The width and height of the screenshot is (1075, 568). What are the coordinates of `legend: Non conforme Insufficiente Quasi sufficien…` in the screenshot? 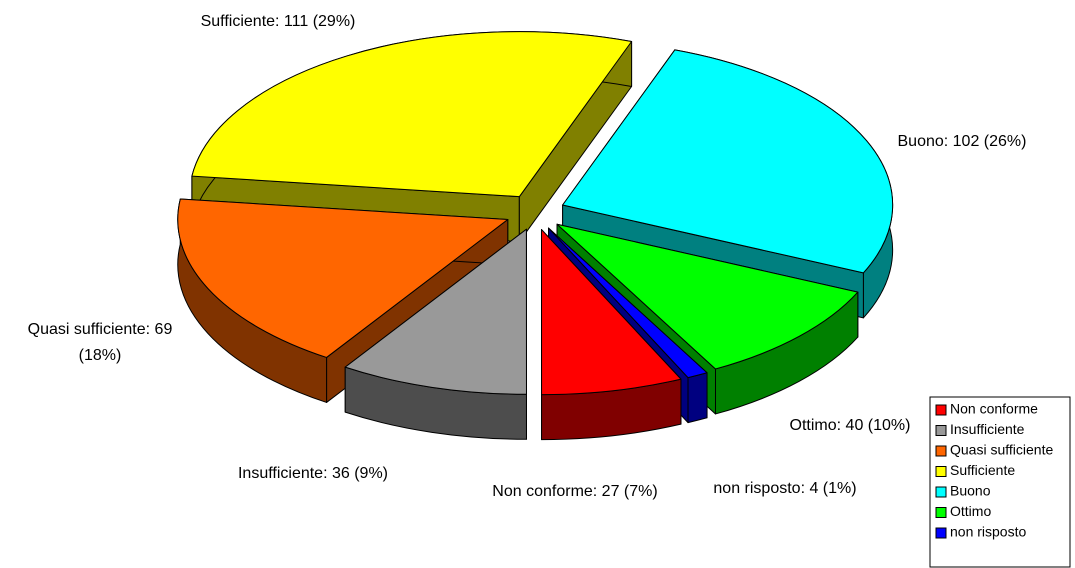 It's located at (1000, 482).